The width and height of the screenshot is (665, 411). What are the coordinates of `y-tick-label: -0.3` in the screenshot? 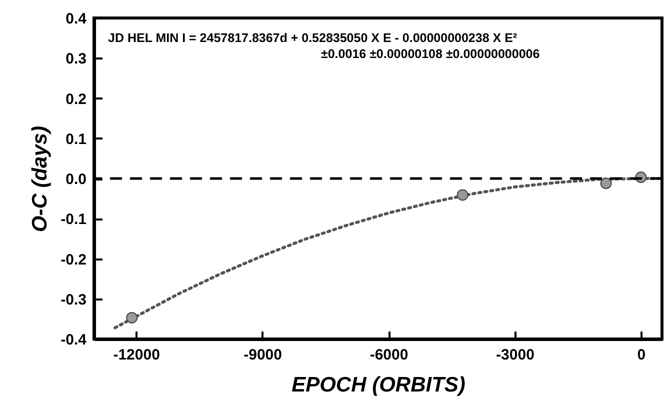 It's located at (73, 299).